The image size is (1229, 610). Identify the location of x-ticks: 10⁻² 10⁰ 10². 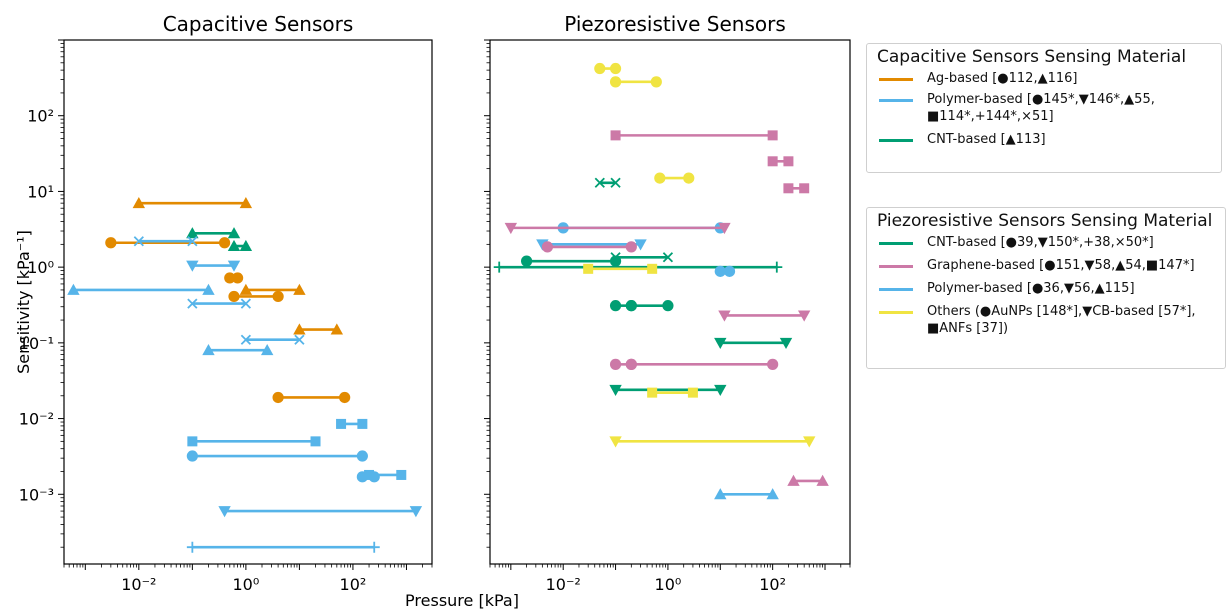
(248, 579).